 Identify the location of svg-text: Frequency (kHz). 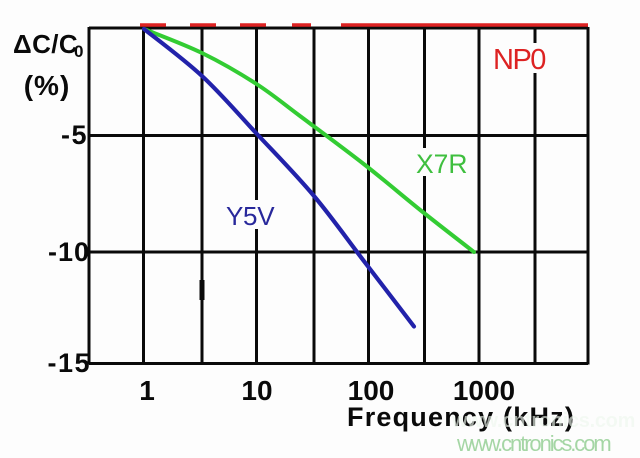
(461, 417).